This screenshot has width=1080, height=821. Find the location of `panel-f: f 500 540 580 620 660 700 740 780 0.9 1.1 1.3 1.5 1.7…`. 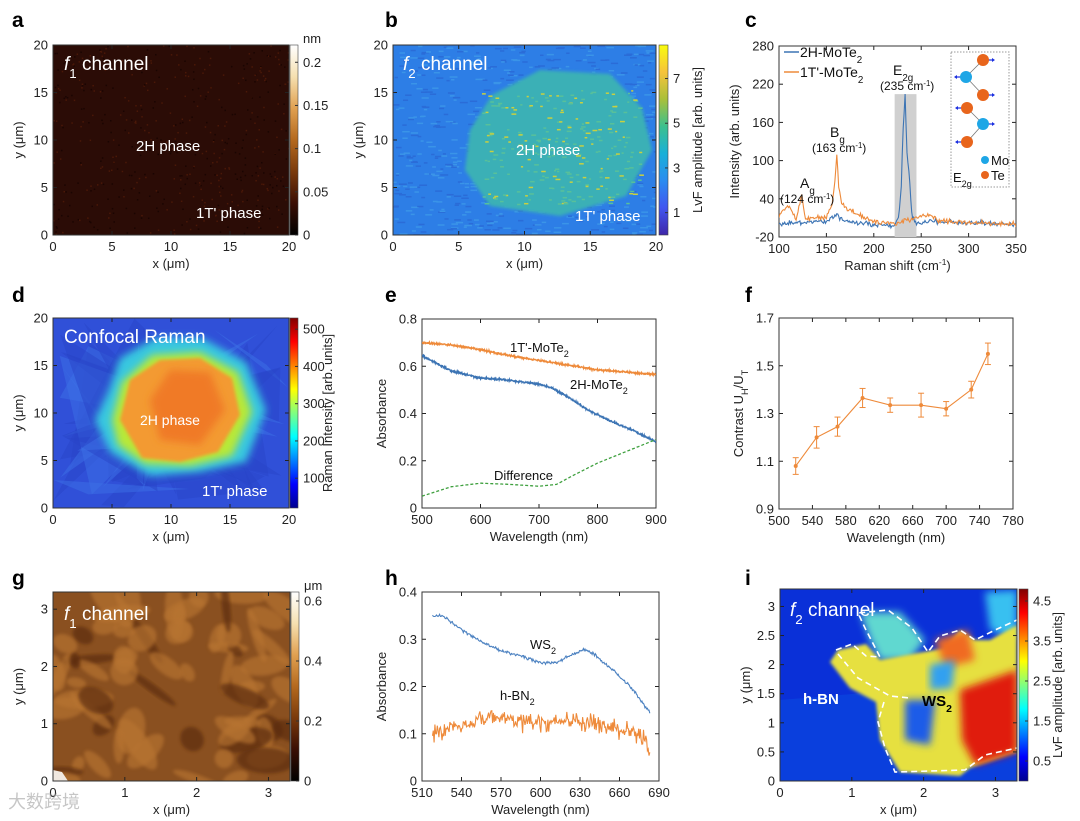

panel-f: f 500 540 580 620 660 700 740 780 0.9 1.1 1.3 1.5 1.7… is located at coordinates (877, 414).